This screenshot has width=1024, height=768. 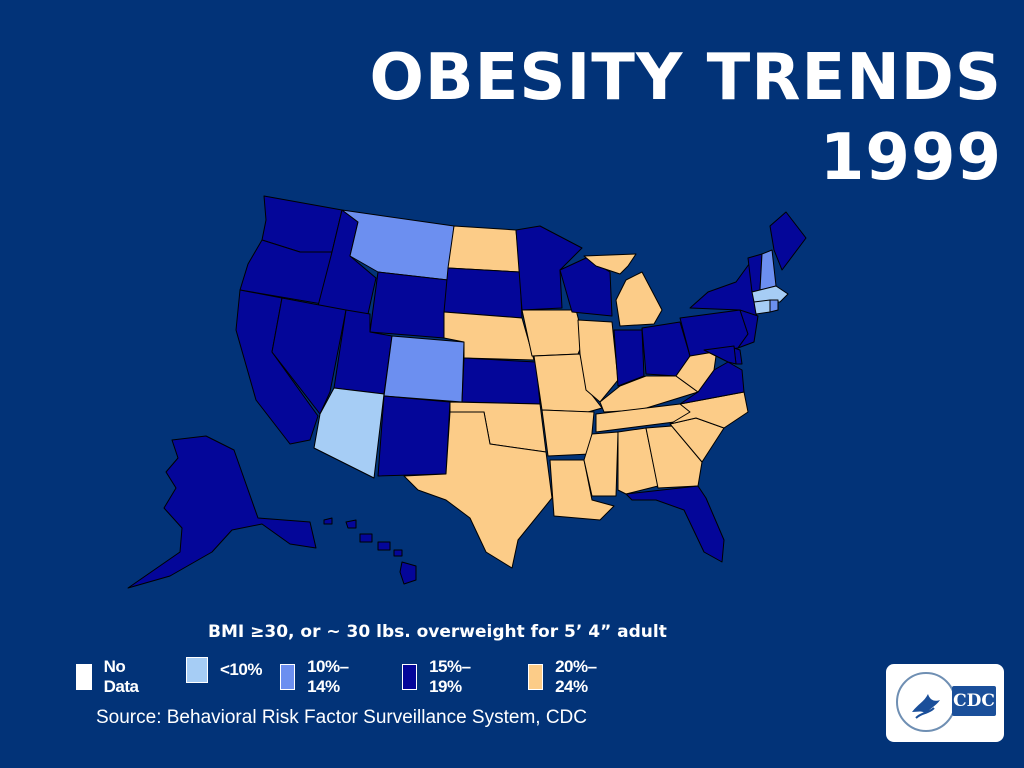 What do you see at coordinates (674, 457) in the screenshot?
I see `state-georgia` at bounding box center [674, 457].